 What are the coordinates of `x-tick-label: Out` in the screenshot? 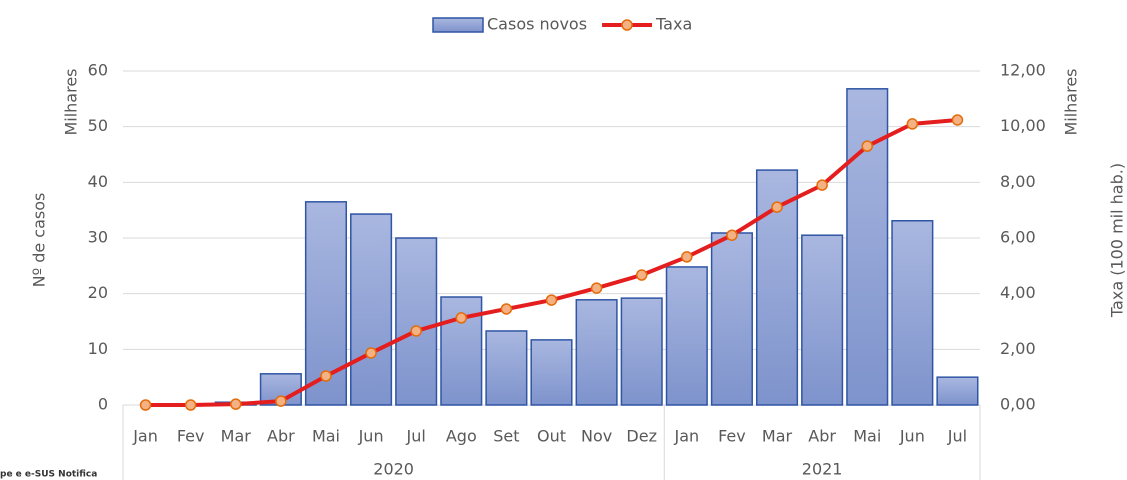 It's located at (551, 436).